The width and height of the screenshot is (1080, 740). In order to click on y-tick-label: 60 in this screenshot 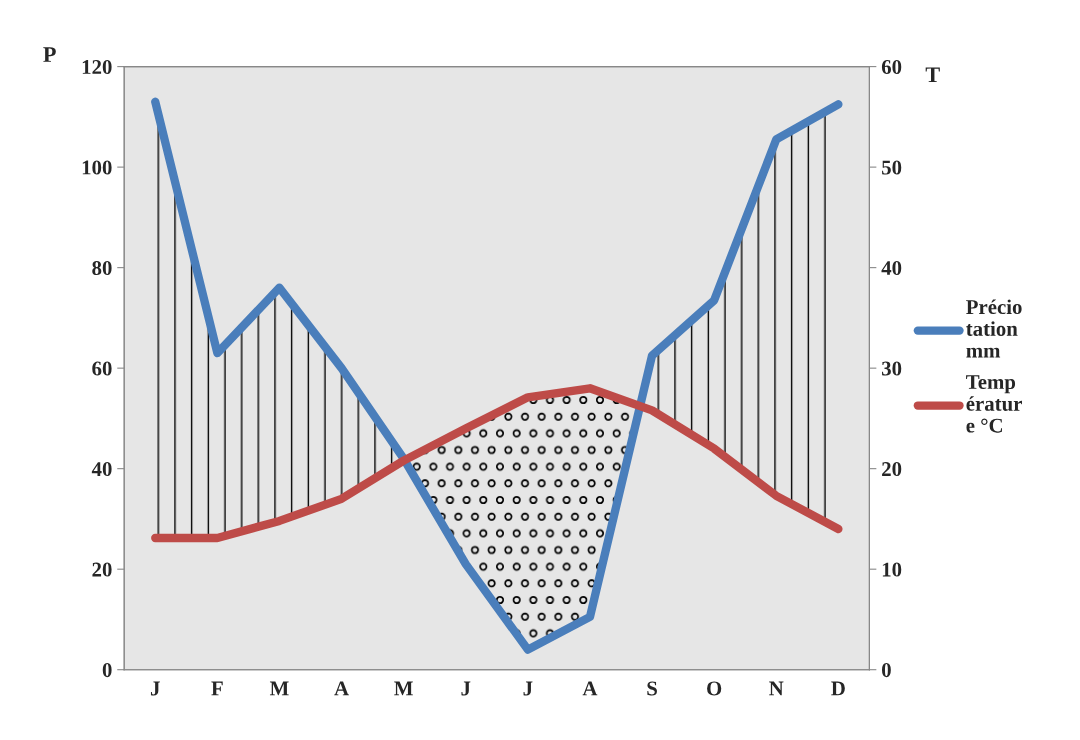, I will do `click(102, 368)`.